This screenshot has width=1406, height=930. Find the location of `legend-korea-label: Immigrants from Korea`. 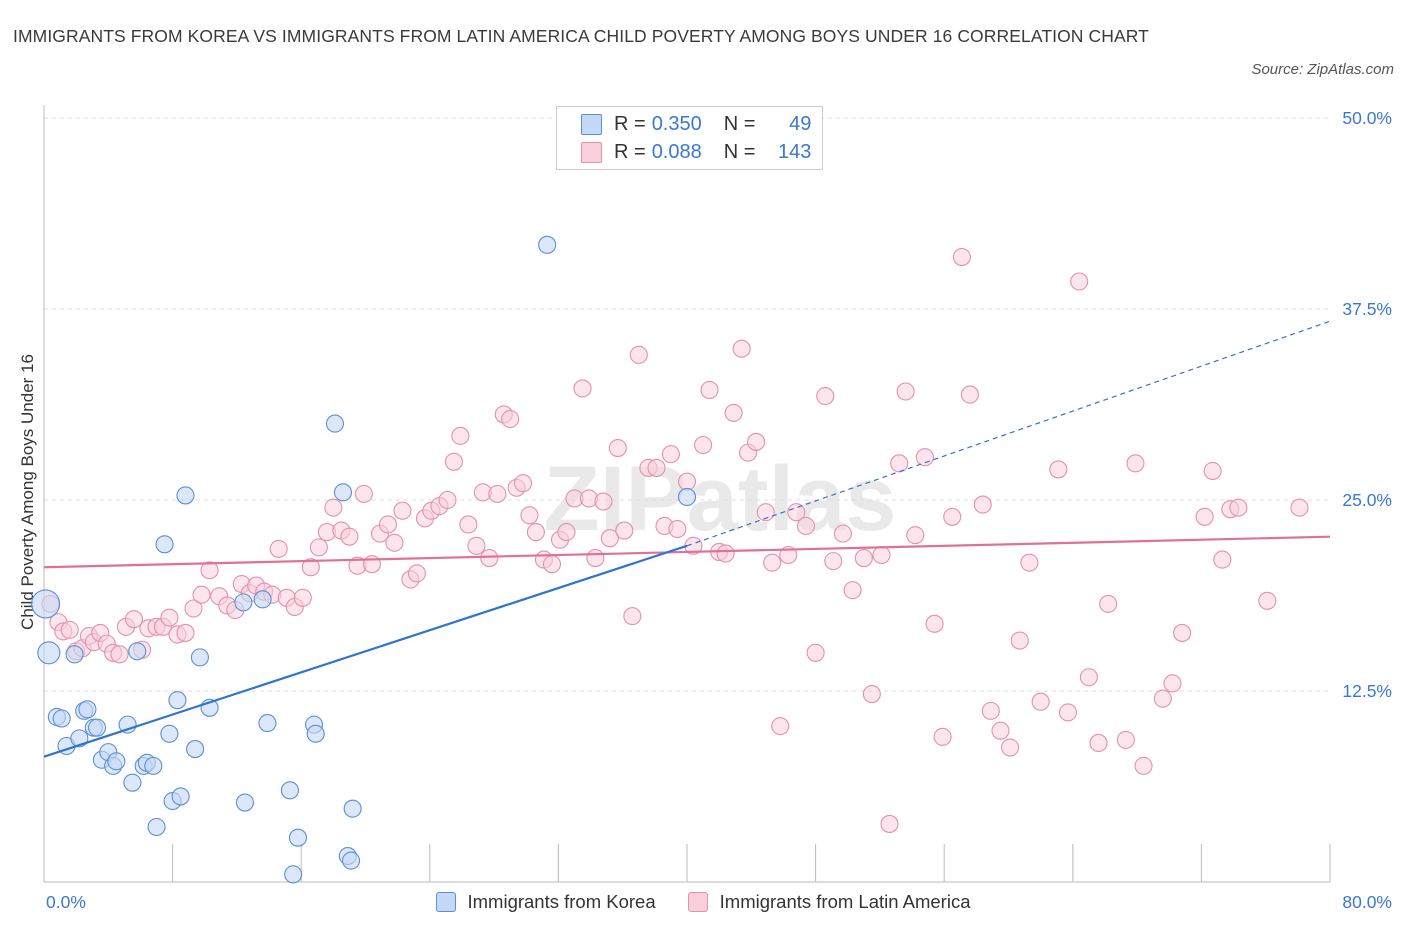

legend-korea-label: Immigrants from Korea is located at coordinates (561, 901).